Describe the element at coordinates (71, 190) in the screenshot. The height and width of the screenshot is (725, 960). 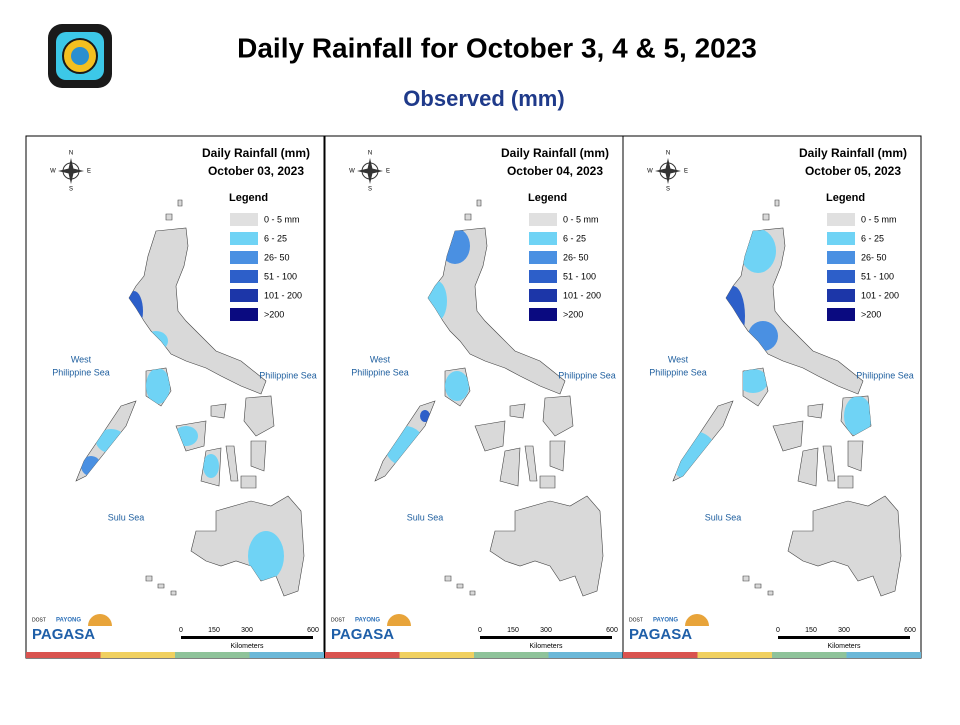
I see `compass-label: S` at that location.